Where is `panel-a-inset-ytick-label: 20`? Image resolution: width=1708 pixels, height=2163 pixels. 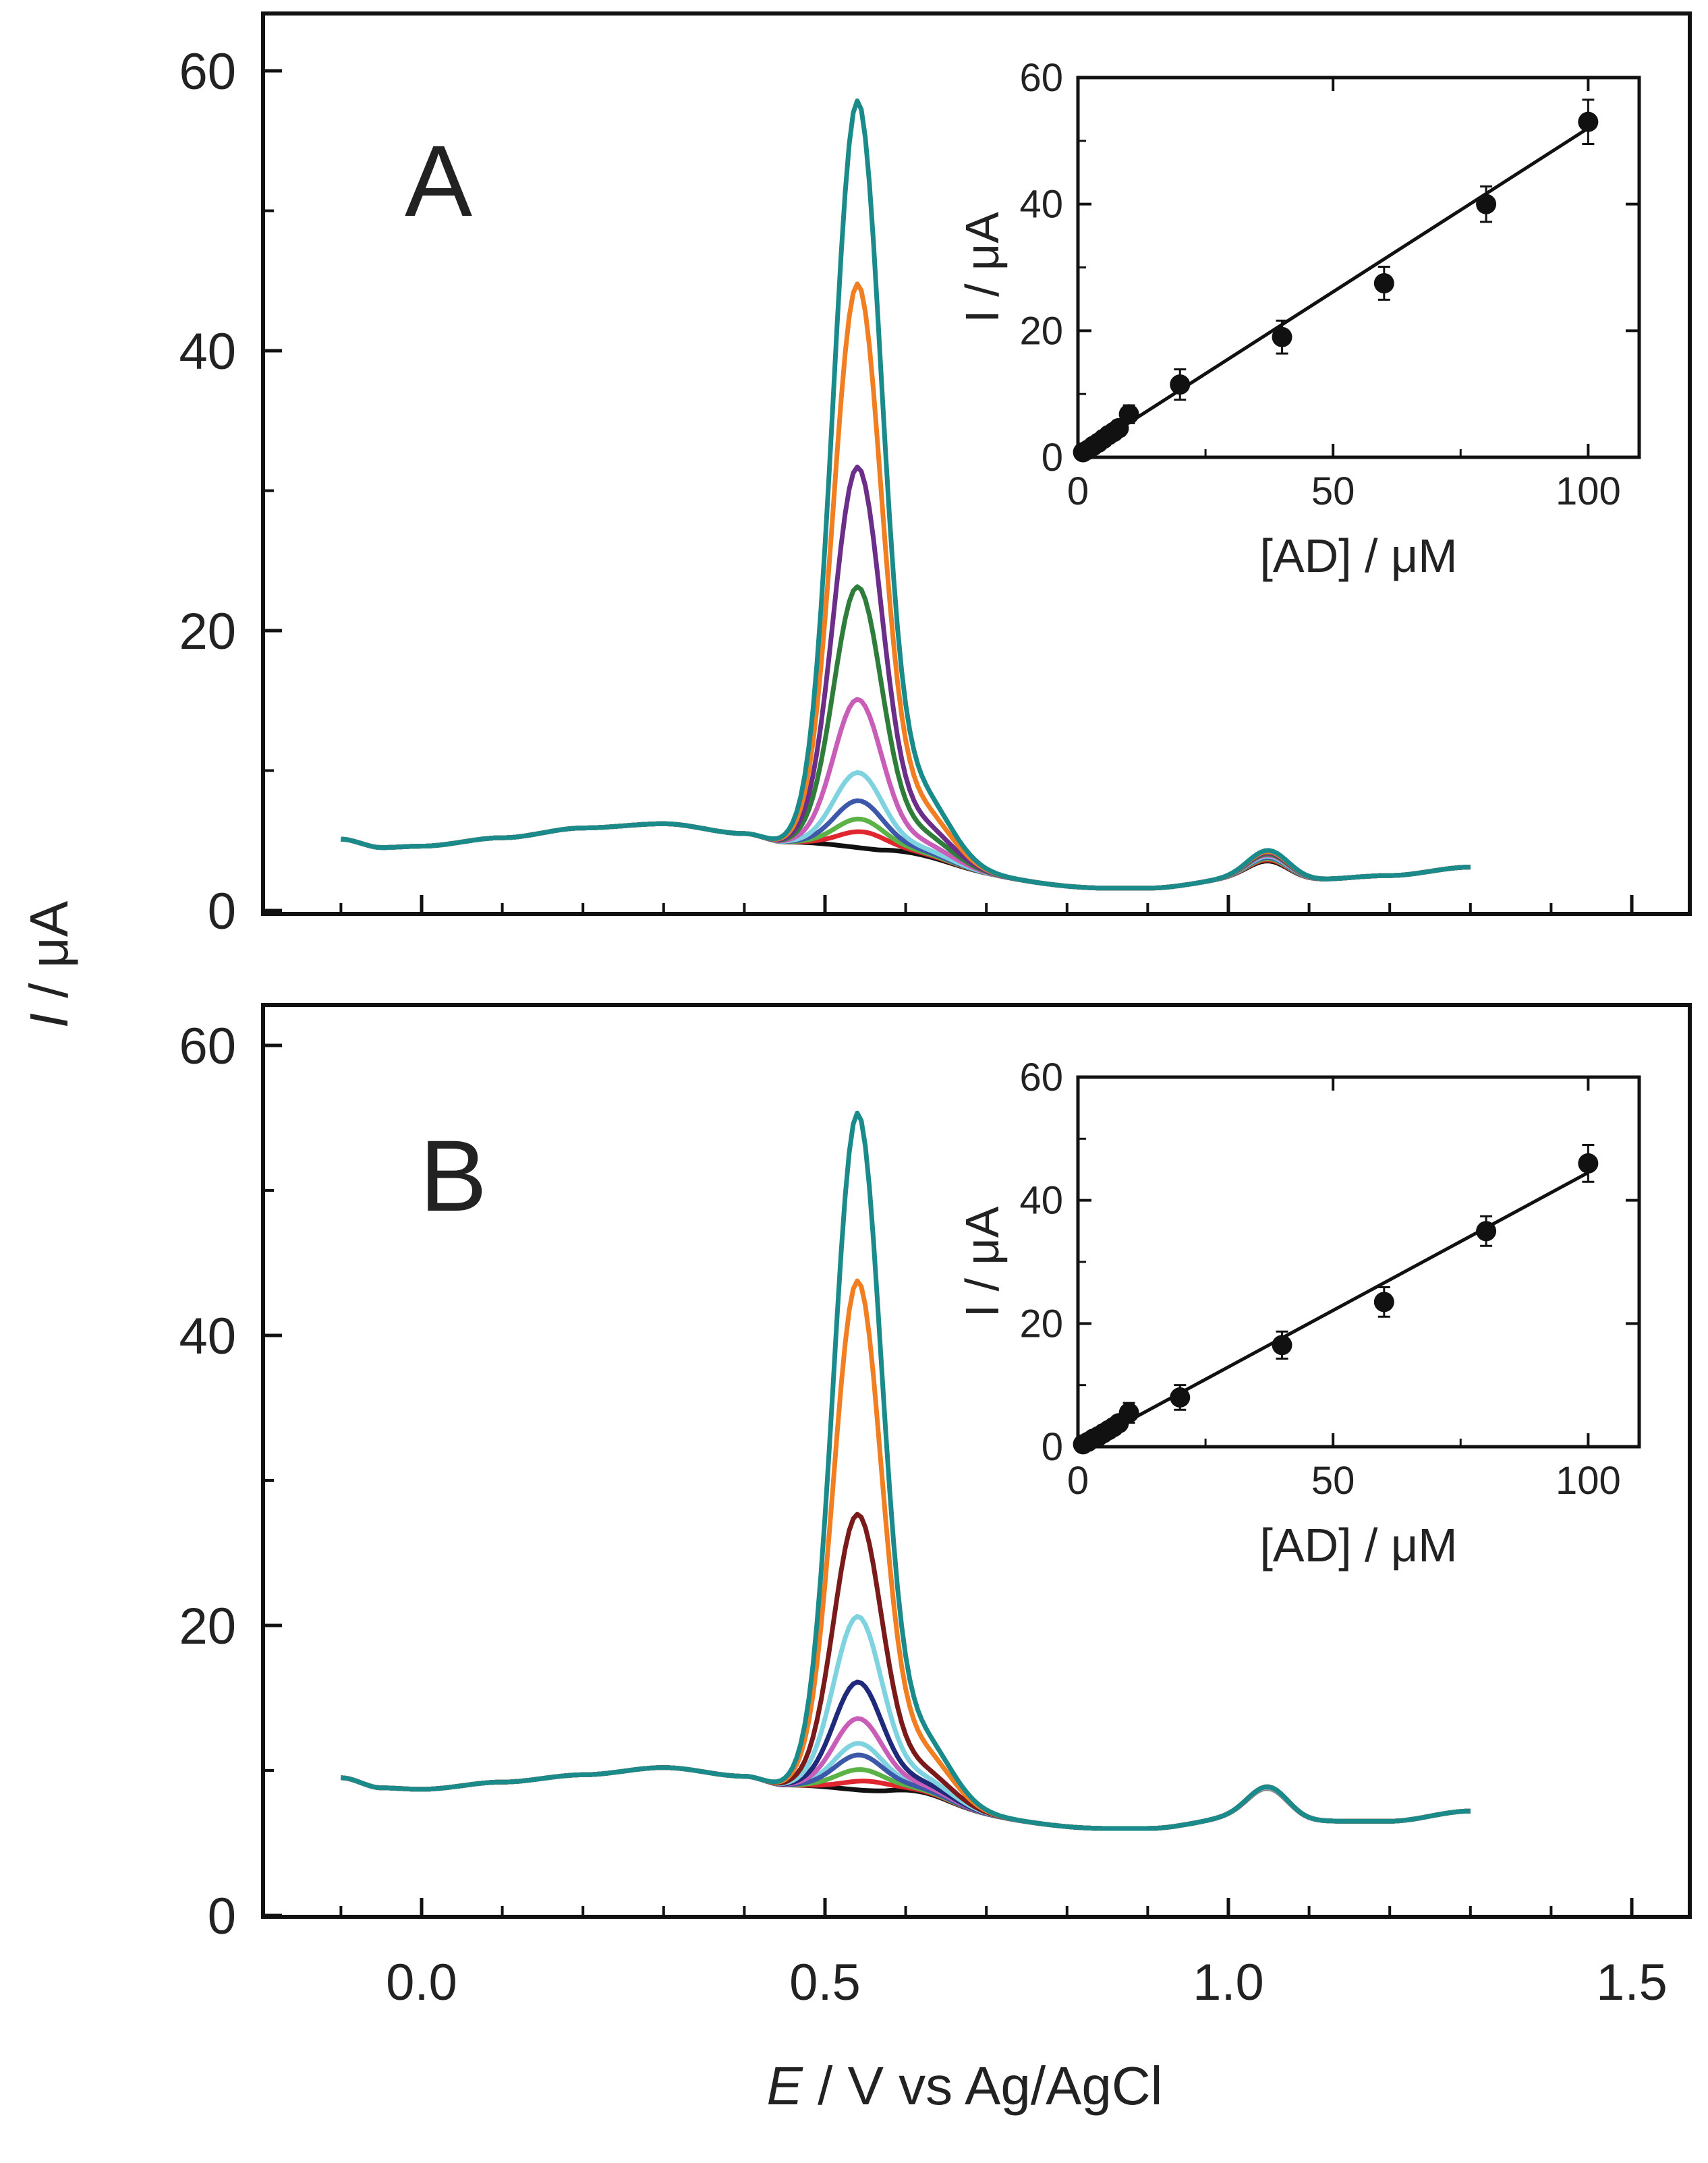
panel-a-inset-ytick-label: 20 is located at coordinates (1041, 331).